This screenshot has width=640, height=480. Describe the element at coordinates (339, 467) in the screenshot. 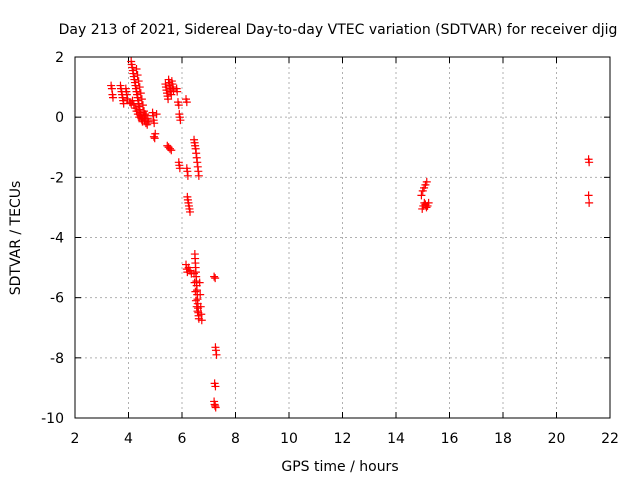

I see `x-axis-label: GPS time / hours` at that location.